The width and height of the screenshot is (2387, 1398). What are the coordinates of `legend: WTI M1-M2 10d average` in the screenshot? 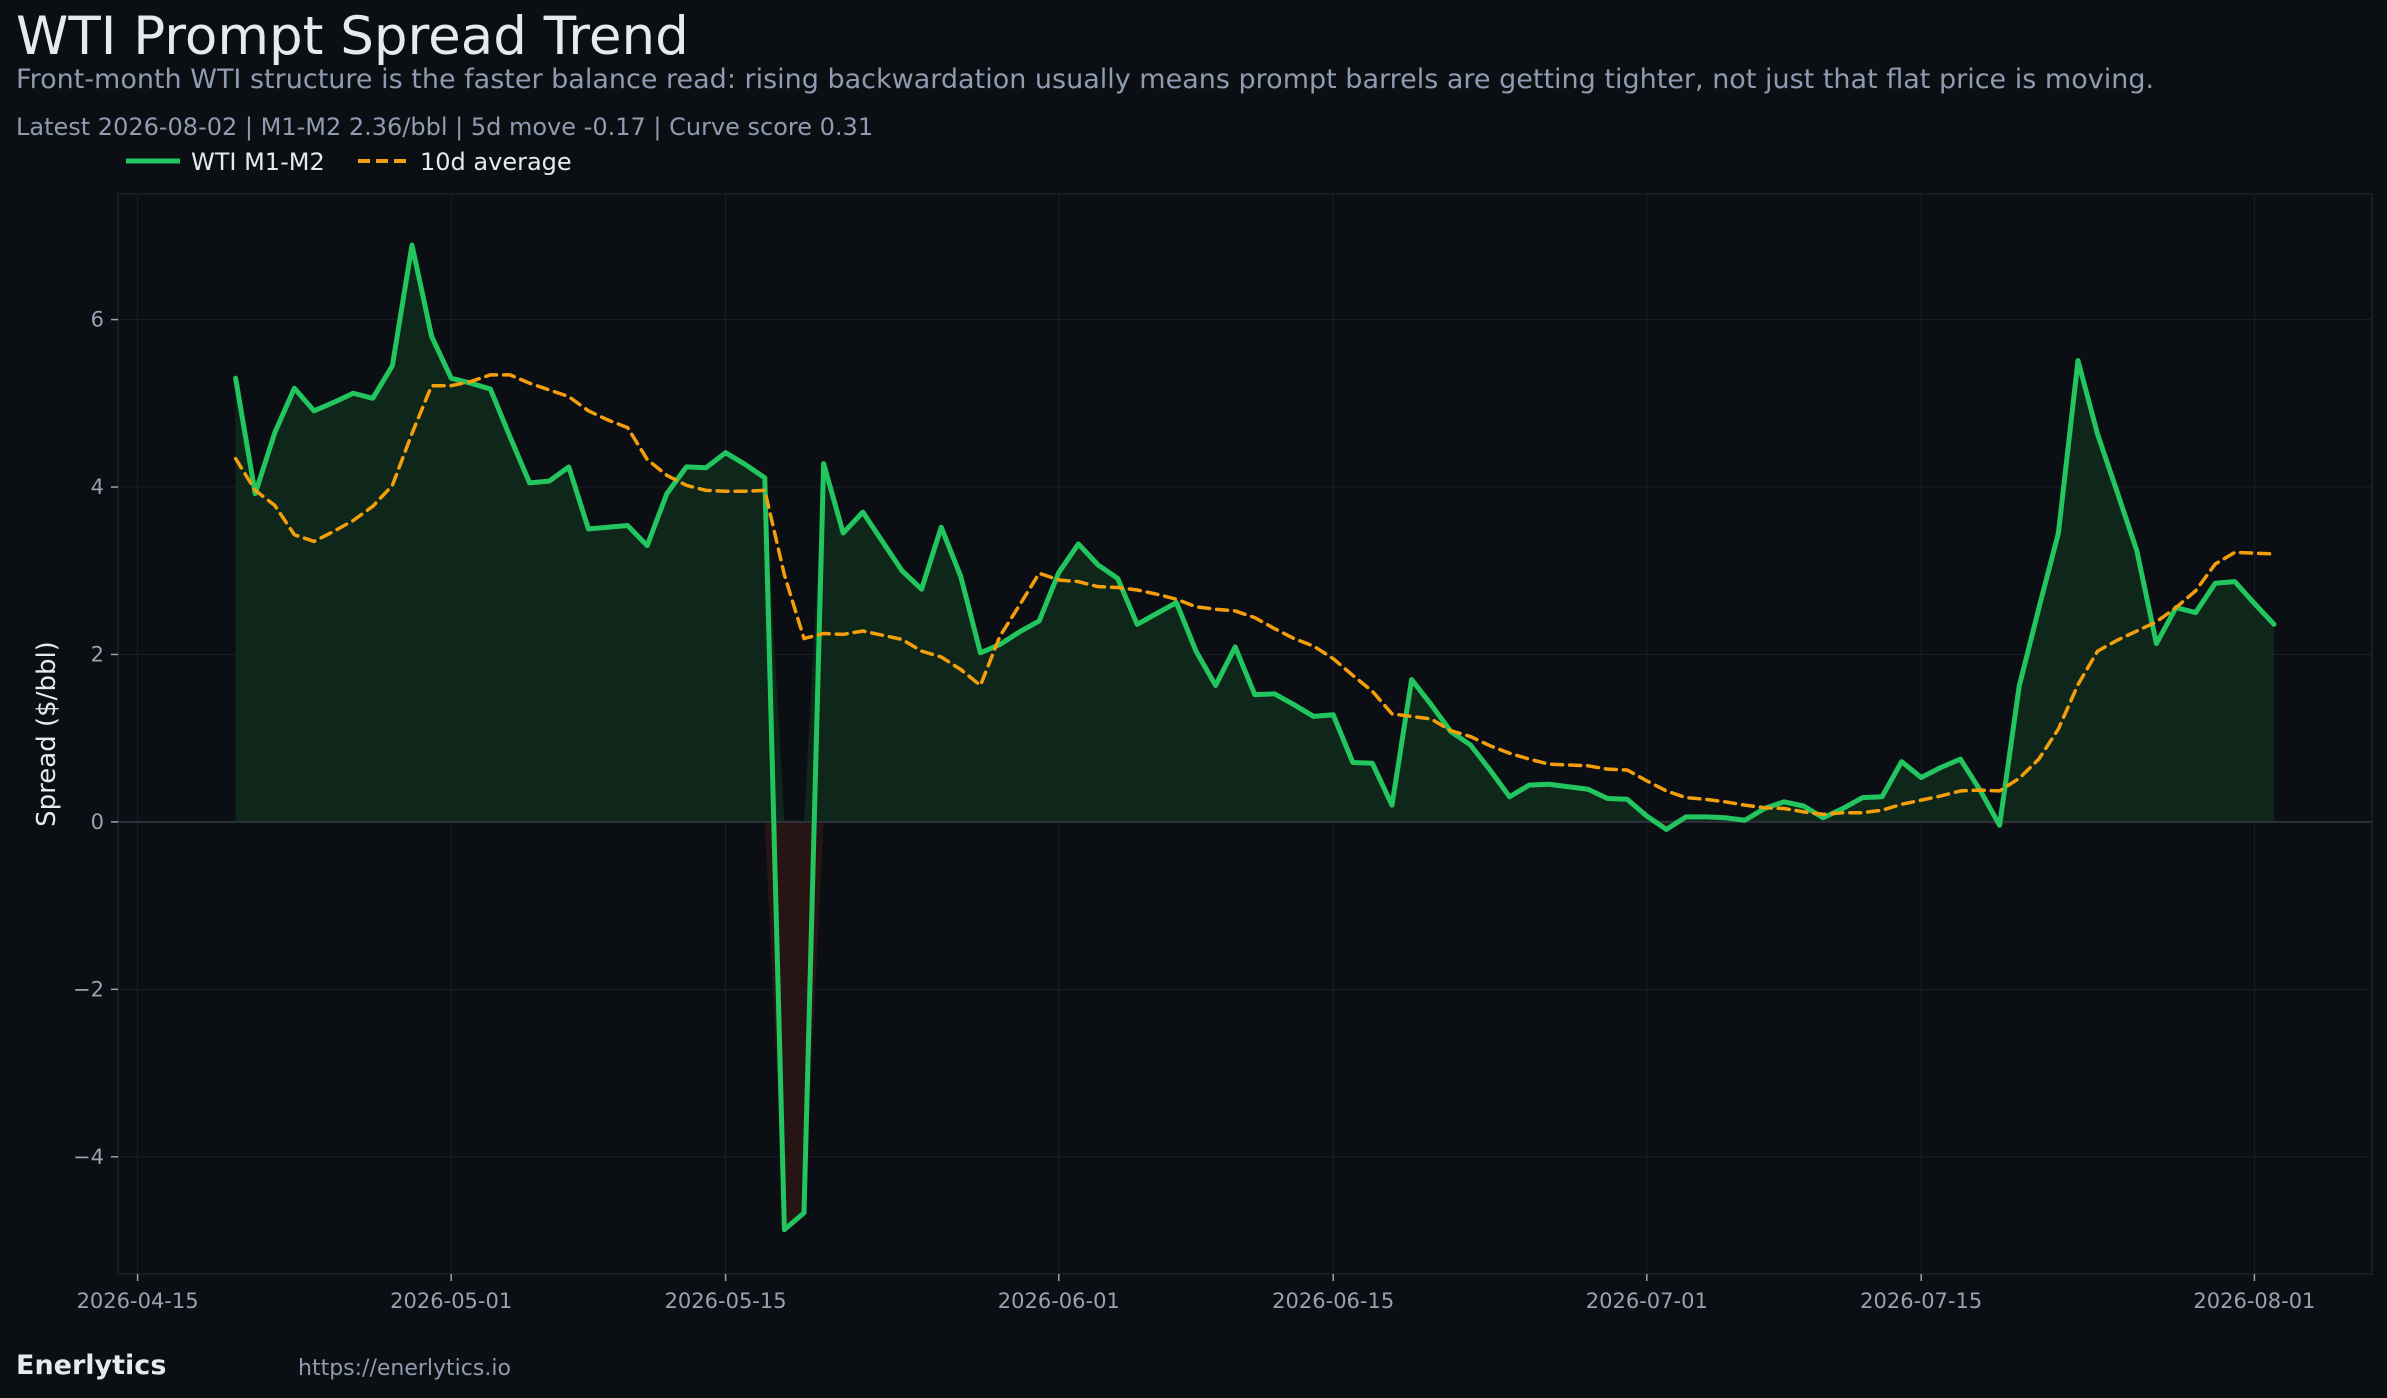 It's located at (349, 162).